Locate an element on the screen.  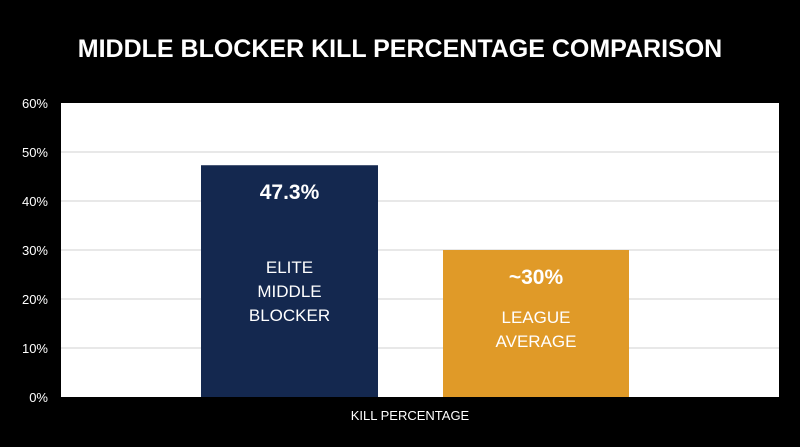
bar-value-label: ~30% is located at coordinates (536, 277).